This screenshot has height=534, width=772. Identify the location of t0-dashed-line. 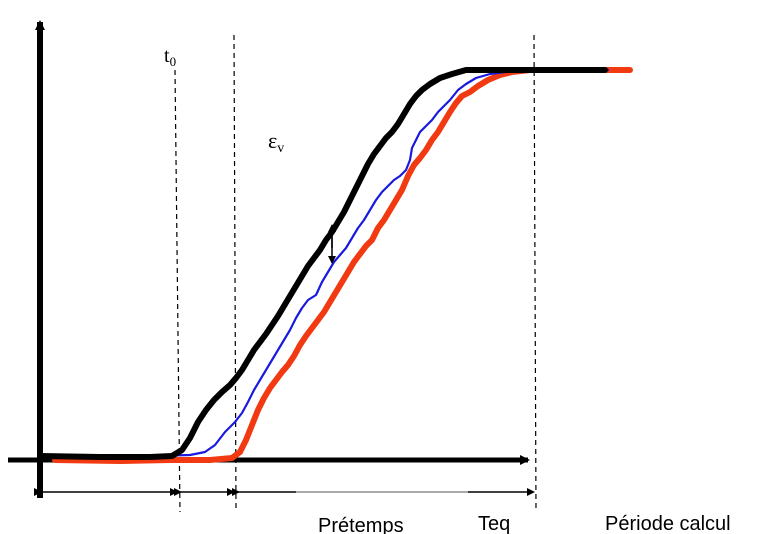
(177, 291).